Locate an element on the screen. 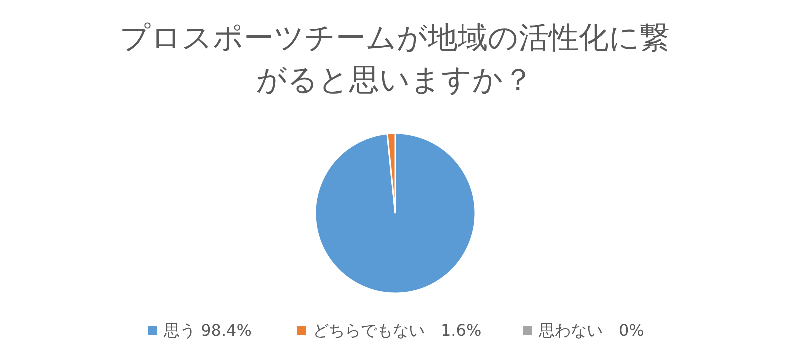 The image size is (789, 358). legend-label: 思う 98.4% is located at coordinates (207, 330).